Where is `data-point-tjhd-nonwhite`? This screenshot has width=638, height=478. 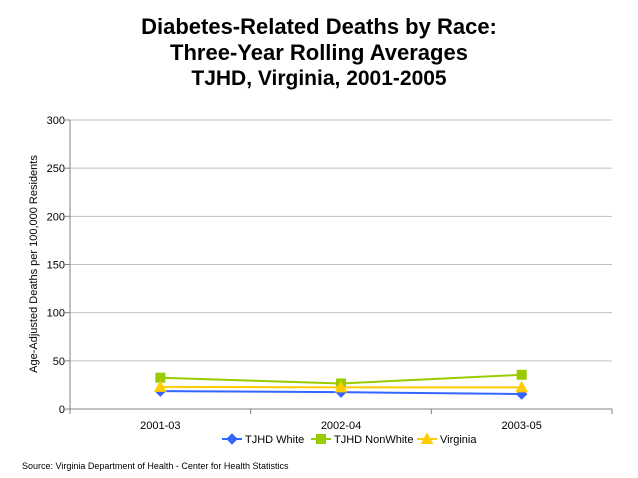 data-point-tjhd-nonwhite is located at coordinates (521, 374).